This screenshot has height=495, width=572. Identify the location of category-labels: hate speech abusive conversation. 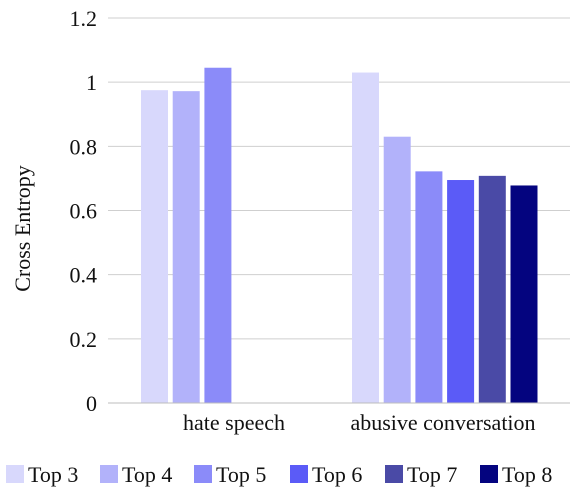
(359, 422).